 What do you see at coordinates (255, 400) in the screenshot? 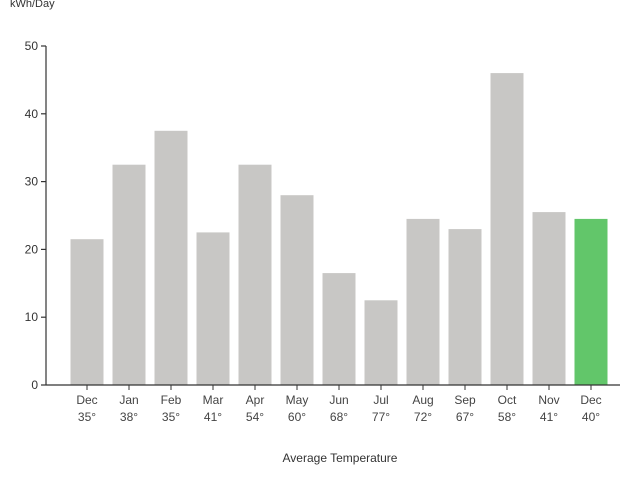
I see `x-tick-label-month-4: Apr` at bounding box center [255, 400].